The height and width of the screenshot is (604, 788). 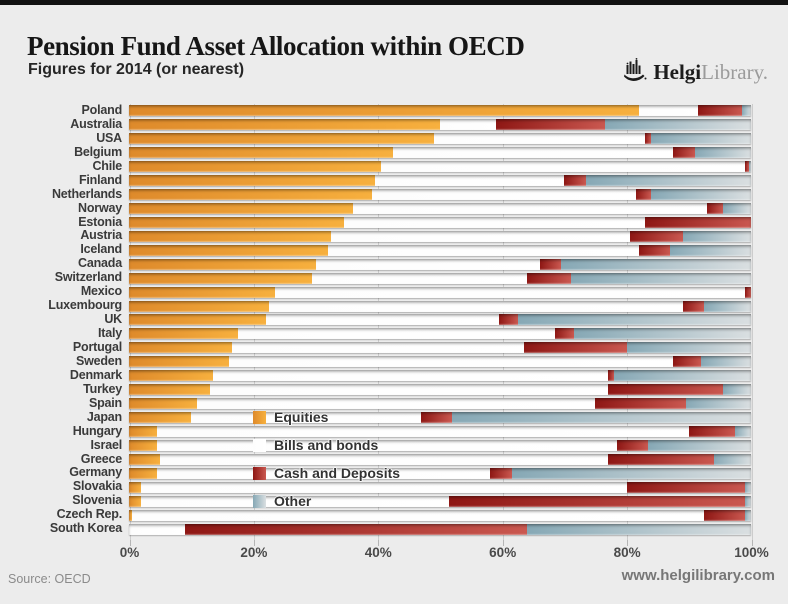 I want to click on stacked-bar-chile, so click(x=440, y=167).